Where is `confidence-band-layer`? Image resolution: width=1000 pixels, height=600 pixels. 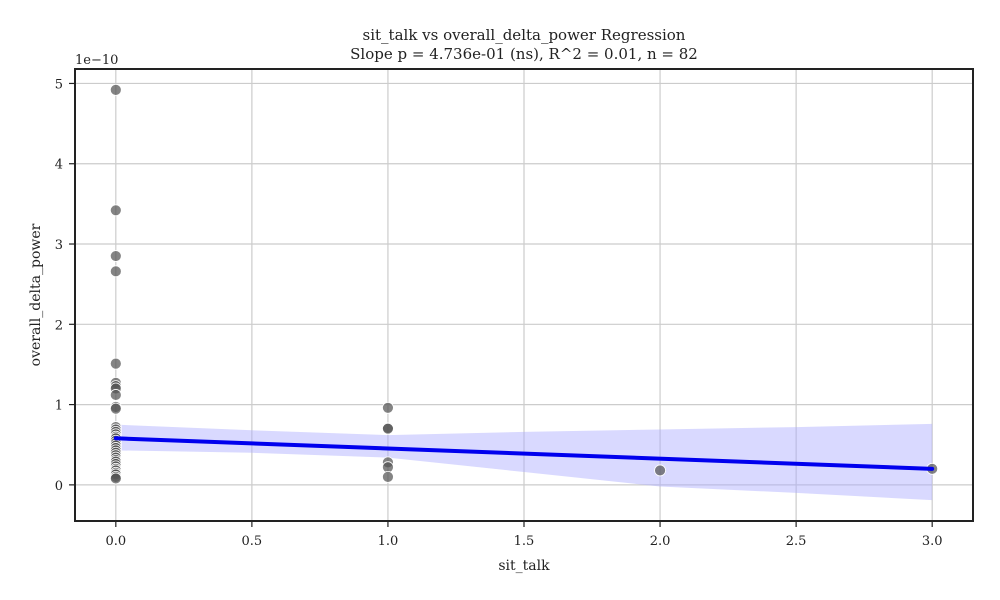 confidence-band-layer is located at coordinates (524, 462).